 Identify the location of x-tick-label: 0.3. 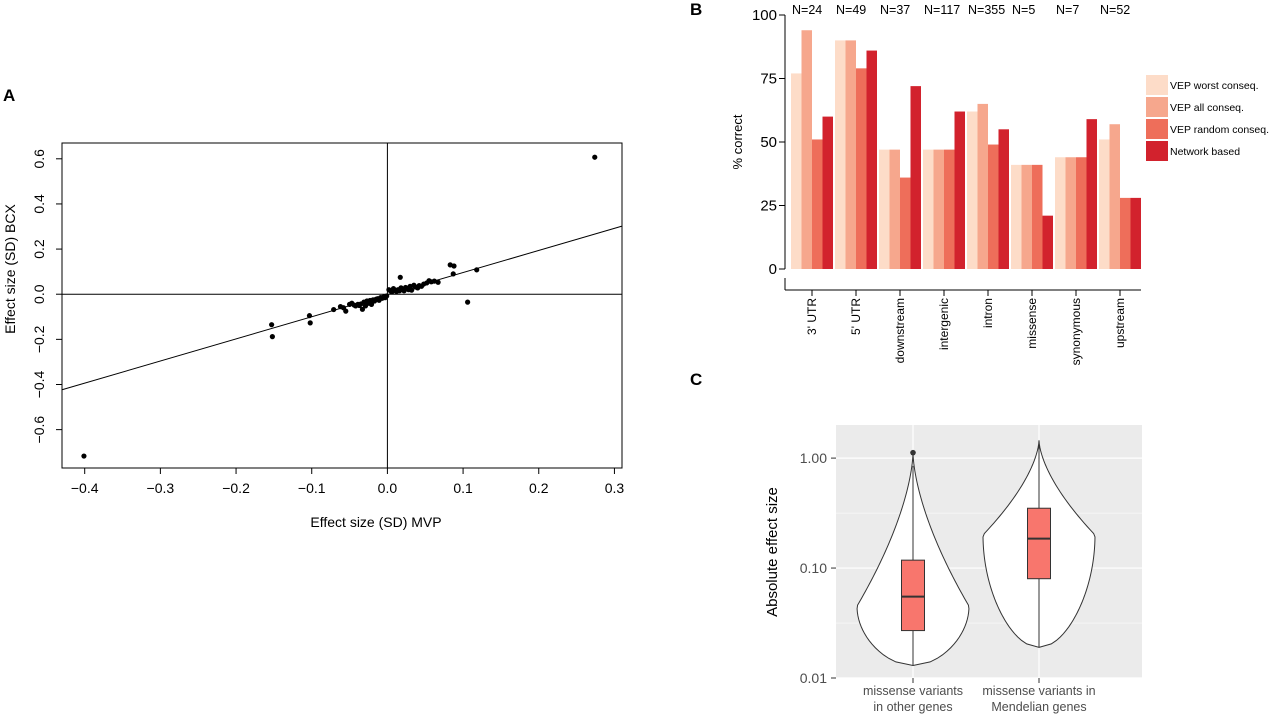
(615, 488).